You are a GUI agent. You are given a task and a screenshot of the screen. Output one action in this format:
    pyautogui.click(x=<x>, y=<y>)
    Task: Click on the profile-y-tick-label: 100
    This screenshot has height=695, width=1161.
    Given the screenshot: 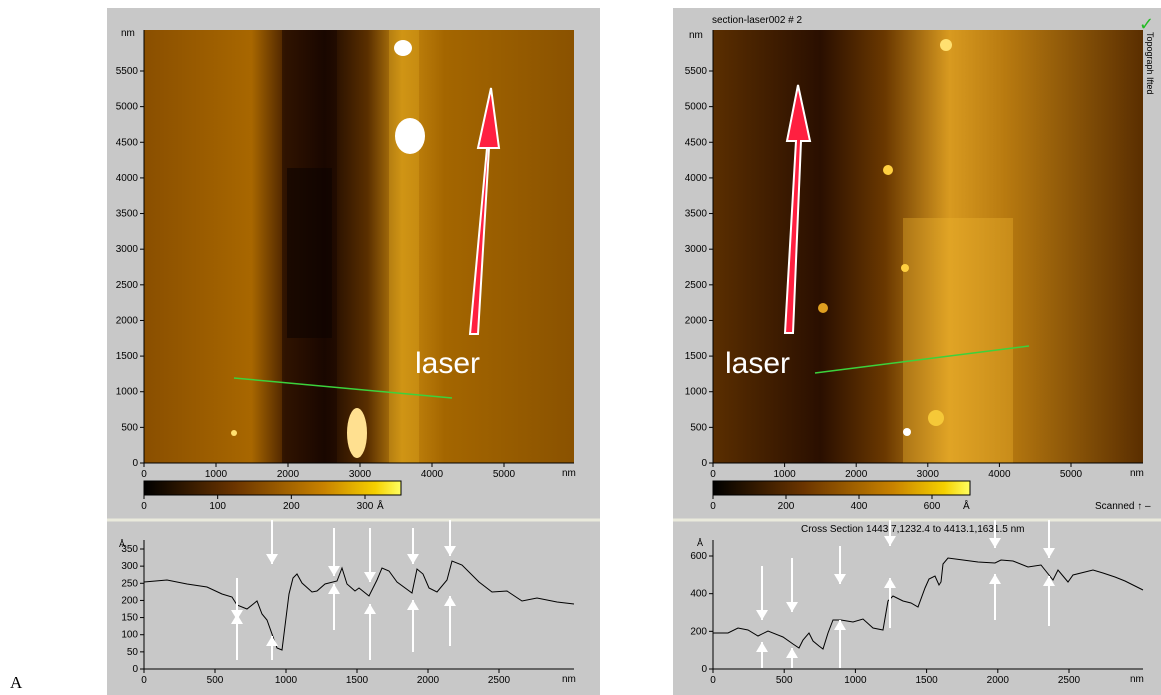 What is the action you would take?
    pyautogui.click(x=129, y=635)
    